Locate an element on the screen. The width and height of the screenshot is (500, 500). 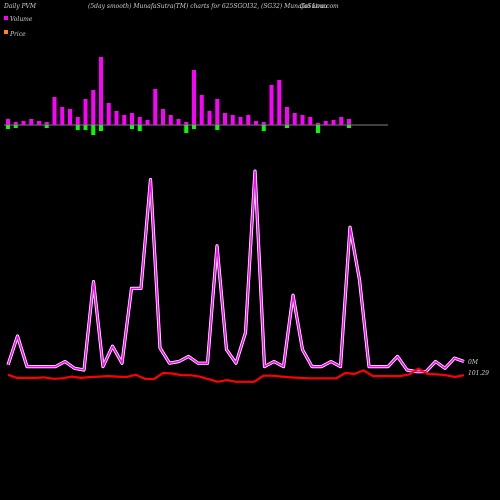
legend-volume-swatch is located at coordinates (6, 18).